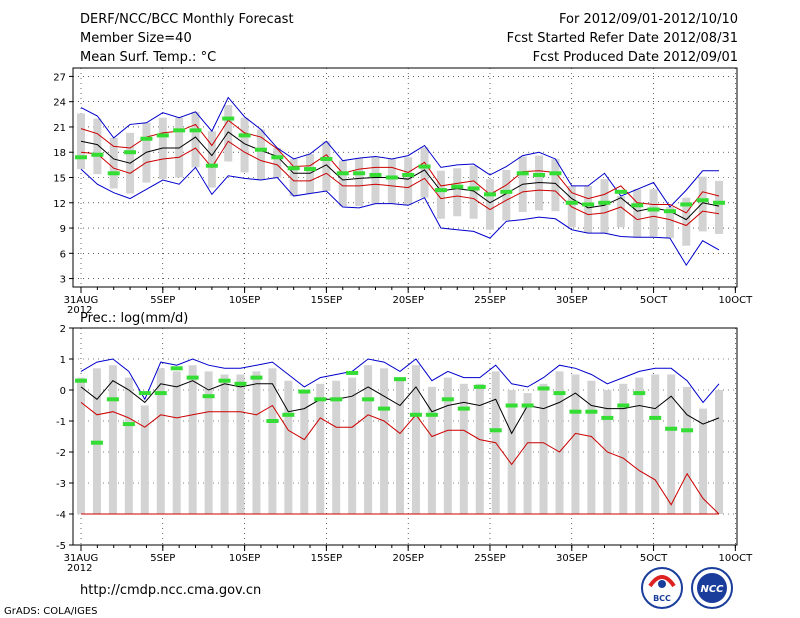 Image resolution: width=800 pixels, height=618 pixels. I want to click on y-tick-label: 9, so click(63, 229).